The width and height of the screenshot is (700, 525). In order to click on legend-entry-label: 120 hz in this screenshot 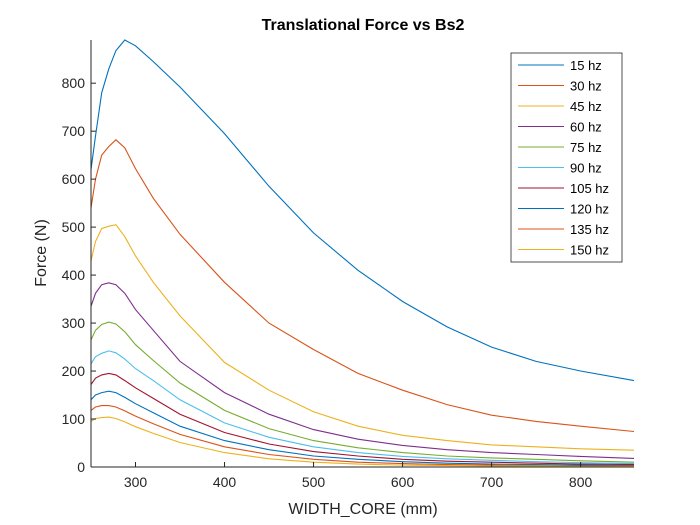, I will do `click(589, 209)`.